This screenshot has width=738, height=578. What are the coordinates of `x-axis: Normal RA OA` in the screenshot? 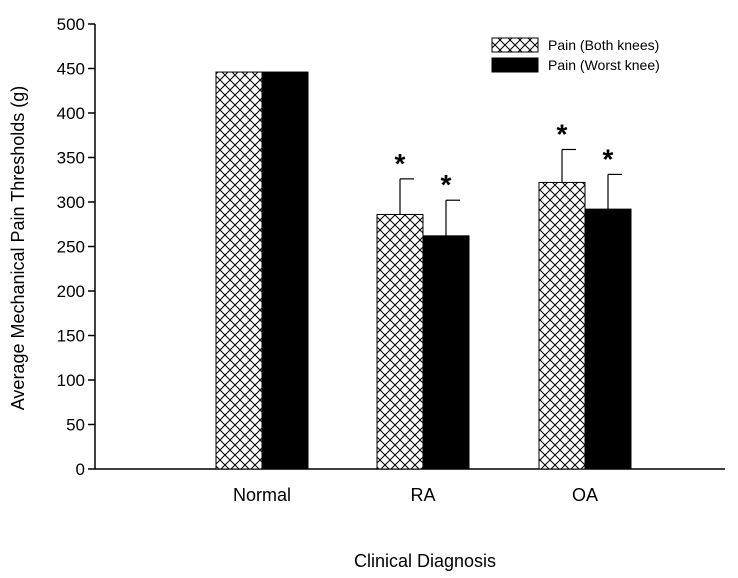 It's located at (410, 486).